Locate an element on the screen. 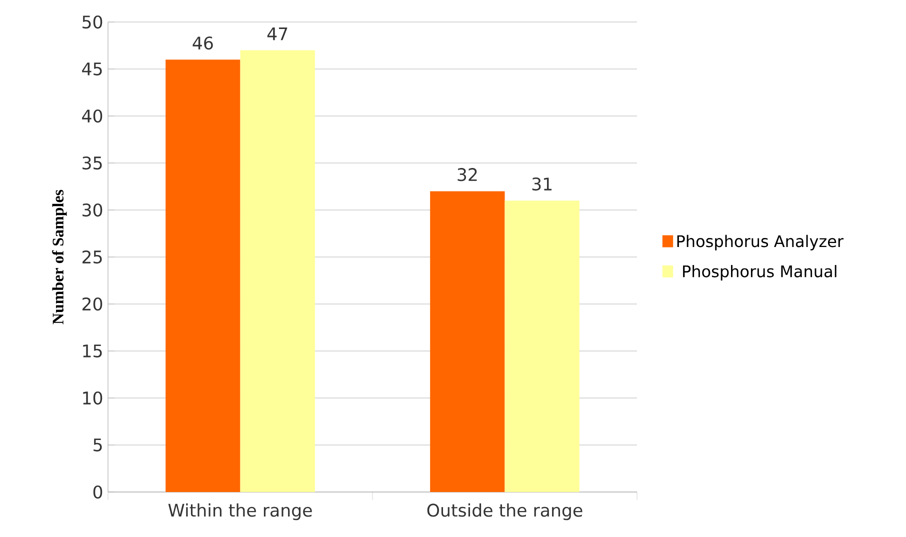 This screenshot has height=537, width=906. y-axis-title: Number of Samples is located at coordinates (59, 257).